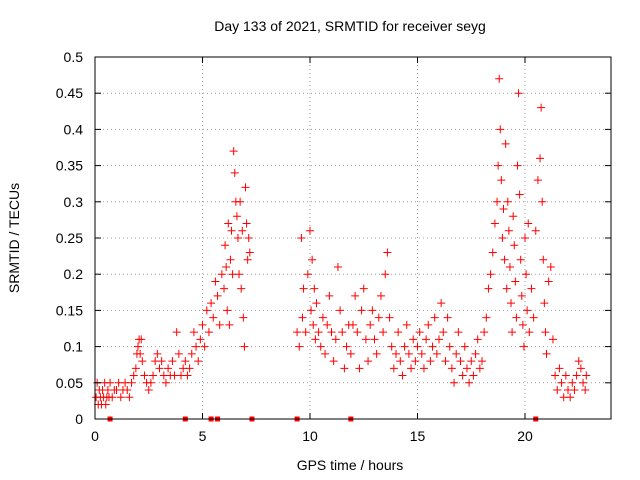 The image size is (640, 480). I want to click on x-tick-label: 10, so click(310, 436).